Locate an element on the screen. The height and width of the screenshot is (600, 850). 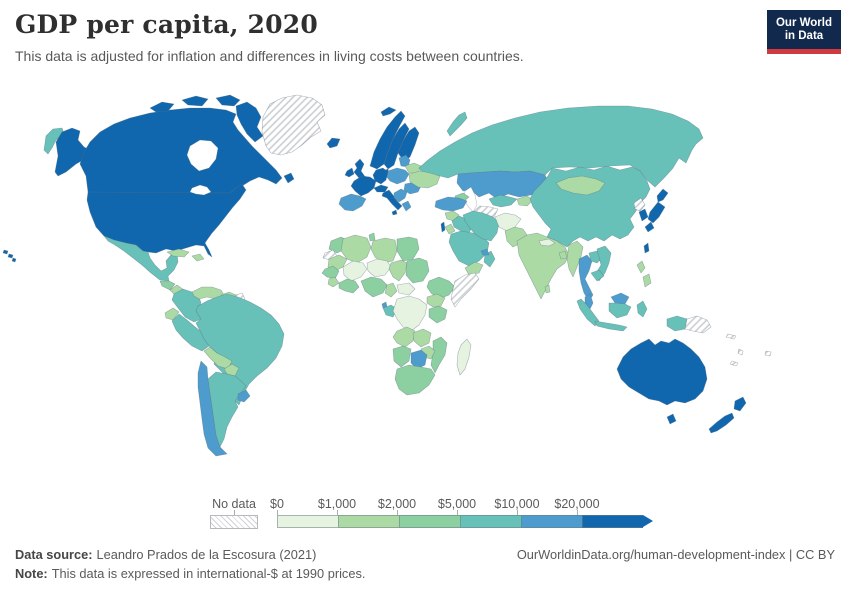
country-alpine is located at coordinates (381, 188).